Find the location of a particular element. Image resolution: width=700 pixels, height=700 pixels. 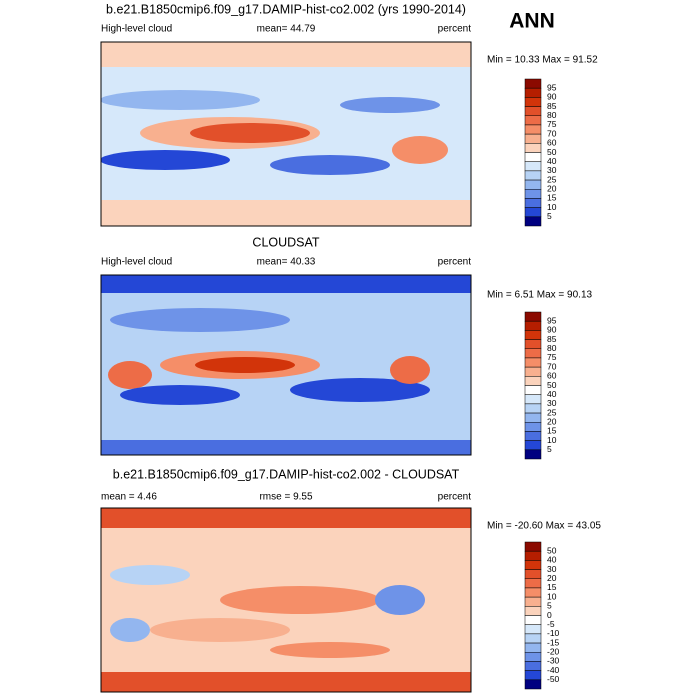

colorbar-label: -10 is located at coordinates (553, 633).